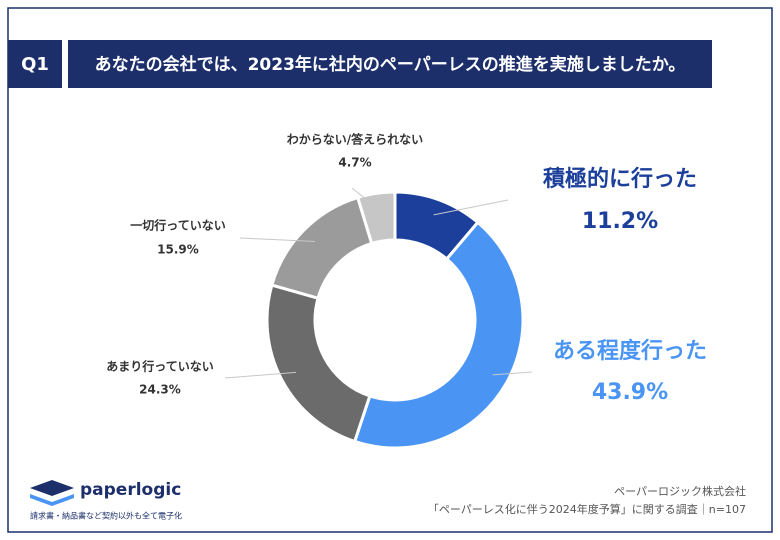 Image resolution: width=780 pixels, height=540 pixels. Describe the element at coordinates (106, 516) in the screenshot. I see `tagline: 請求書・納品書など契約以外も全て電子化` at that location.